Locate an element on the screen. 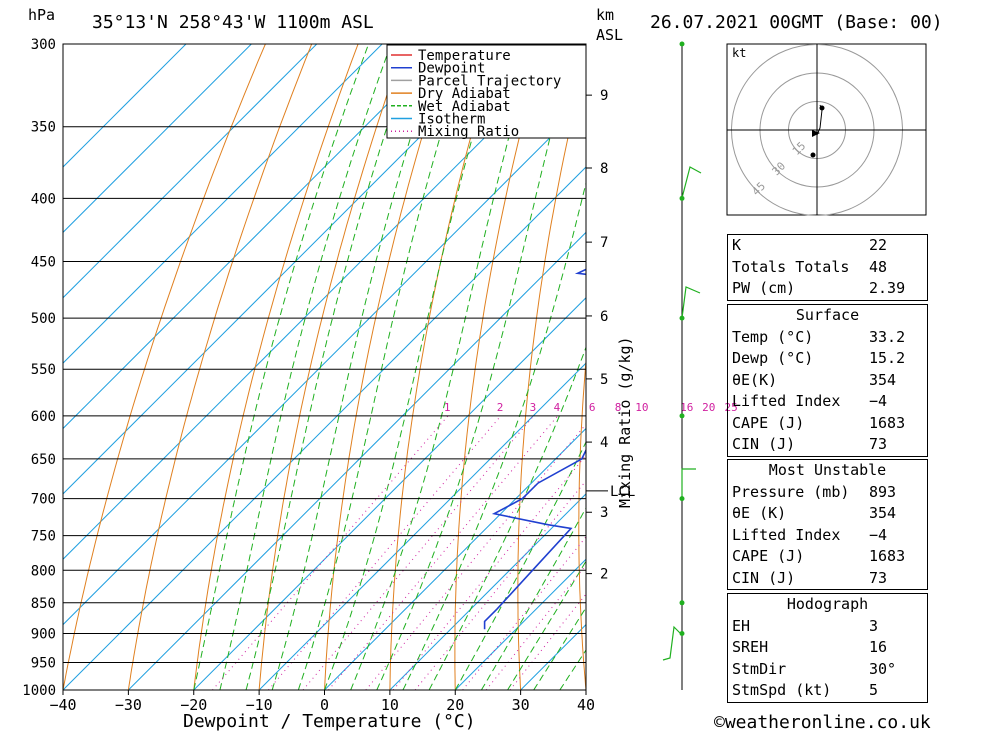  hodograph-stat-row: SREH 16 is located at coordinates (827, 648).